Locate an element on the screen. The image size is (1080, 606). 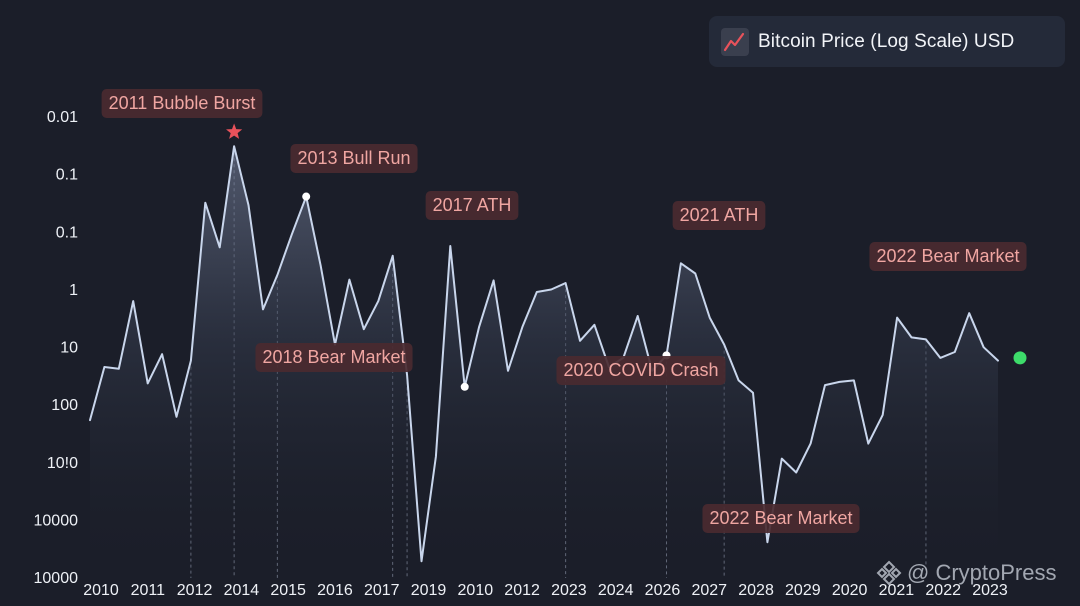
annotation-label: 2021 ATH is located at coordinates (719, 215).